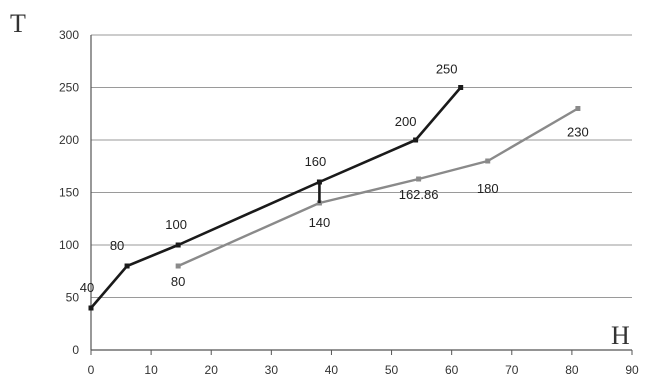  I want to click on y-axis-title: T, so click(18, 23).